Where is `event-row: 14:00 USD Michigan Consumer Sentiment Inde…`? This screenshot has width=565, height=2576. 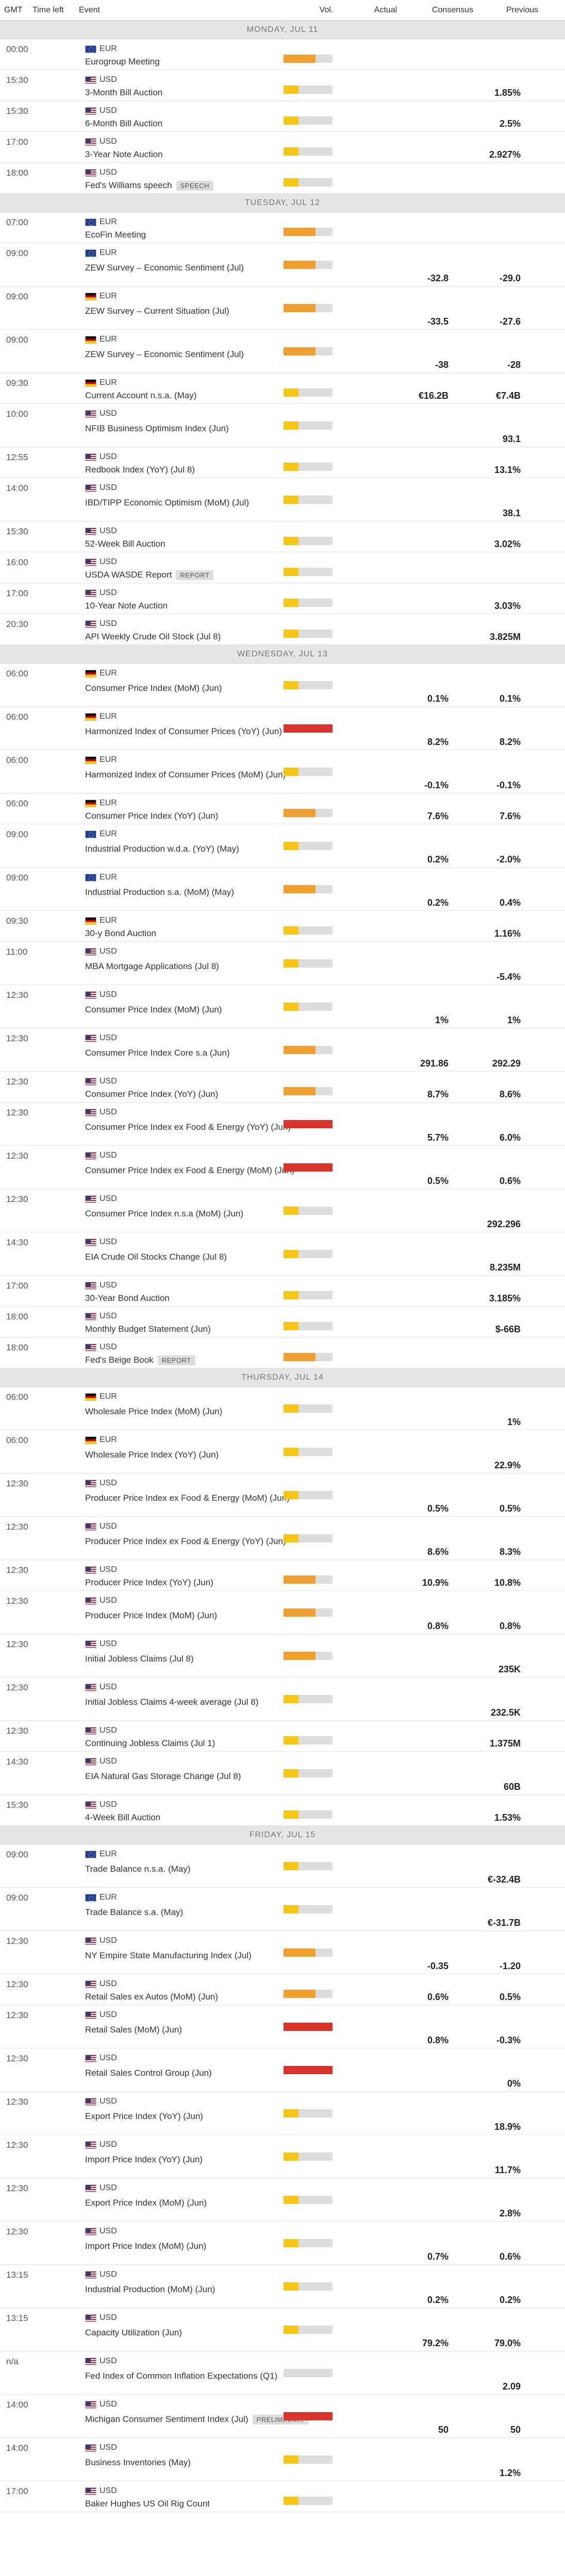 event-row: 14:00 USD Michigan Consumer Sentiment Inde… is located at coordinates (282, 2416).